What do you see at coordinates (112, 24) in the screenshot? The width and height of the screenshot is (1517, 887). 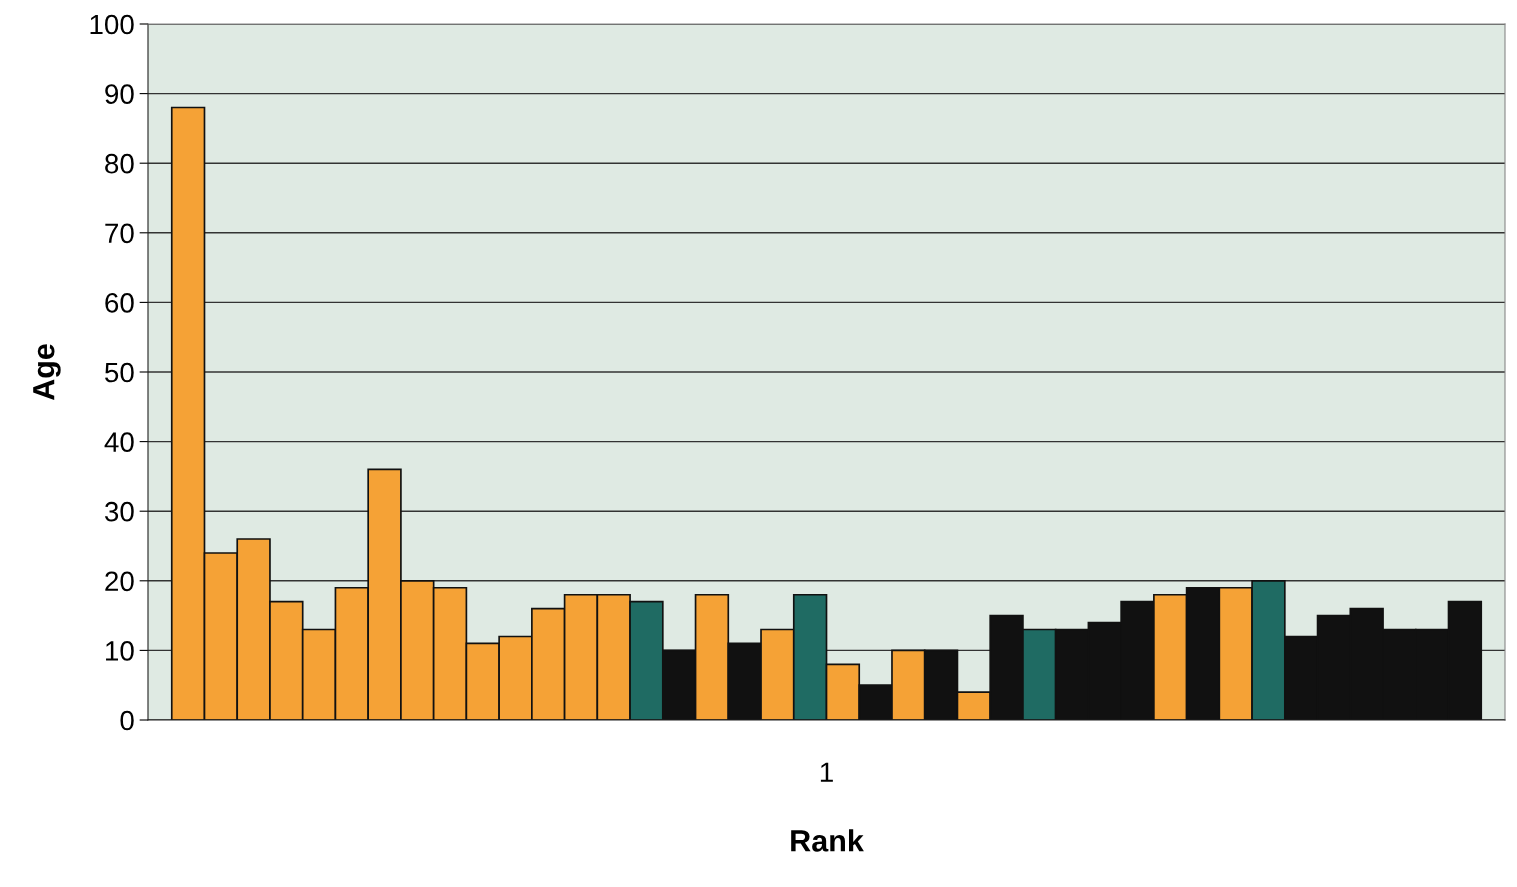 I see `y-tick-label: 100` at bounding box center [112, 24].